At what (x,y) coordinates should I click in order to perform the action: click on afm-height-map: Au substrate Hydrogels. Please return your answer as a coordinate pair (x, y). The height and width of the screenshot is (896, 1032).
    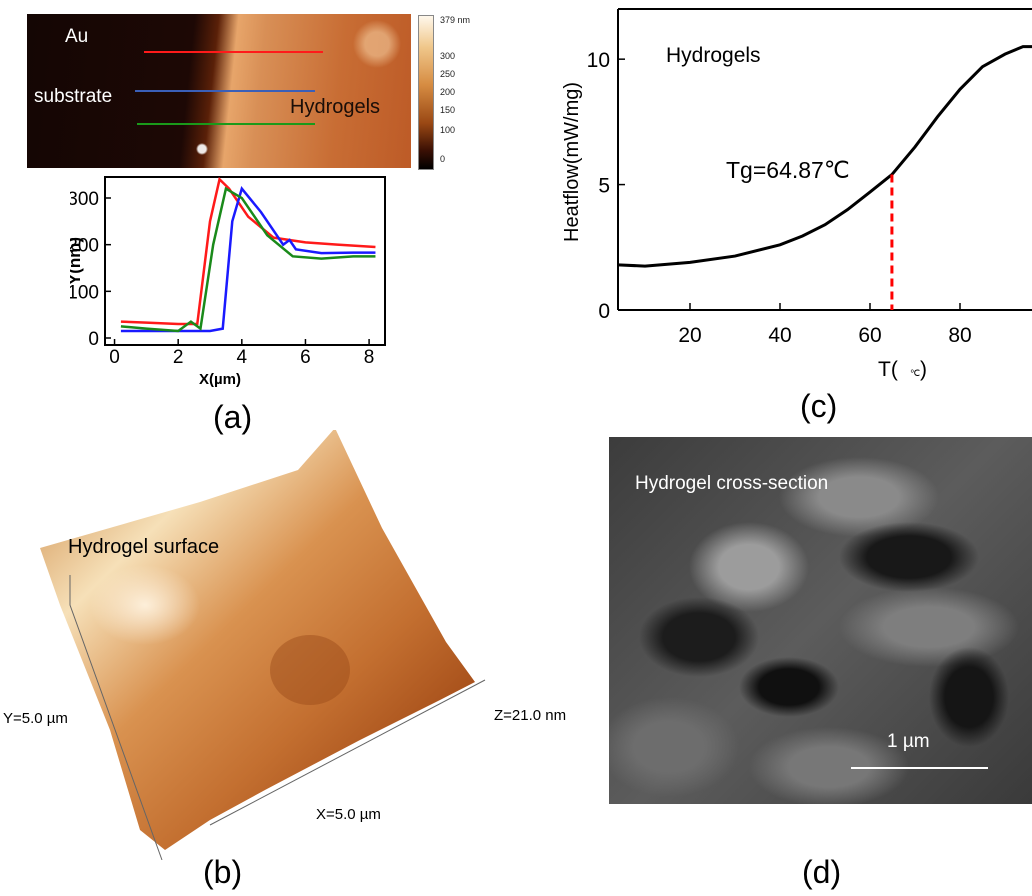
    Looking at the image, I should click on (219, 91).